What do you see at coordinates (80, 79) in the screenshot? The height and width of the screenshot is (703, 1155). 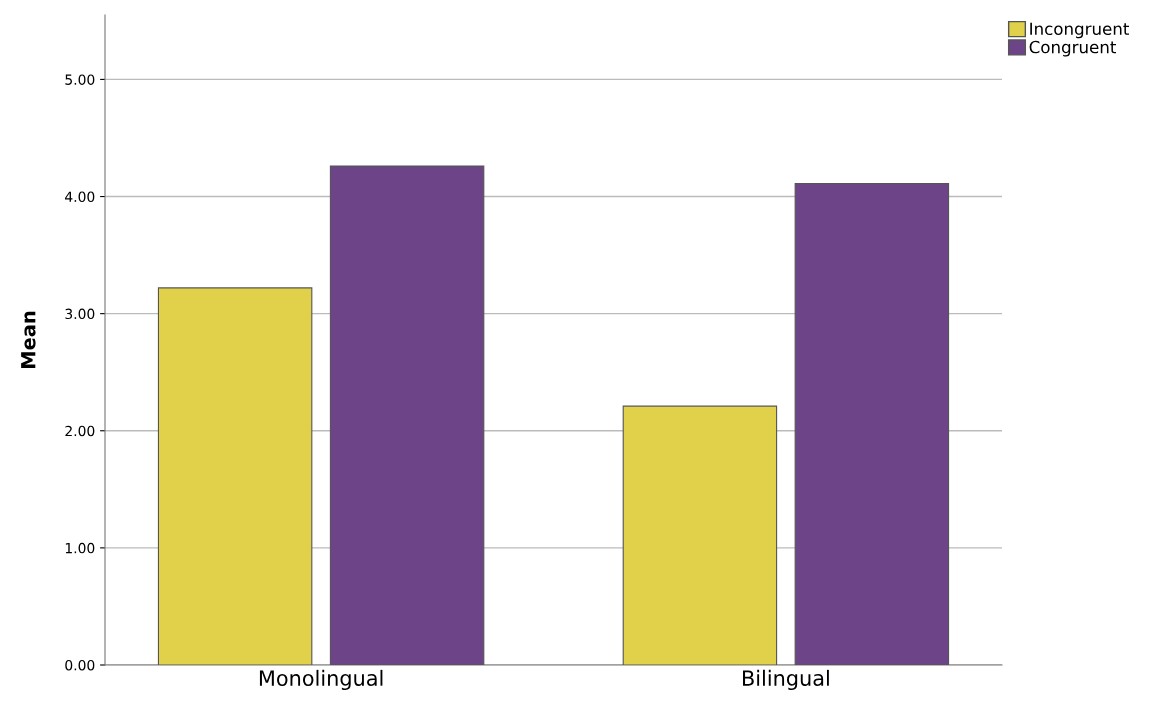 I see `y-tick-label: 5.00` at bounding box center [80, 79].